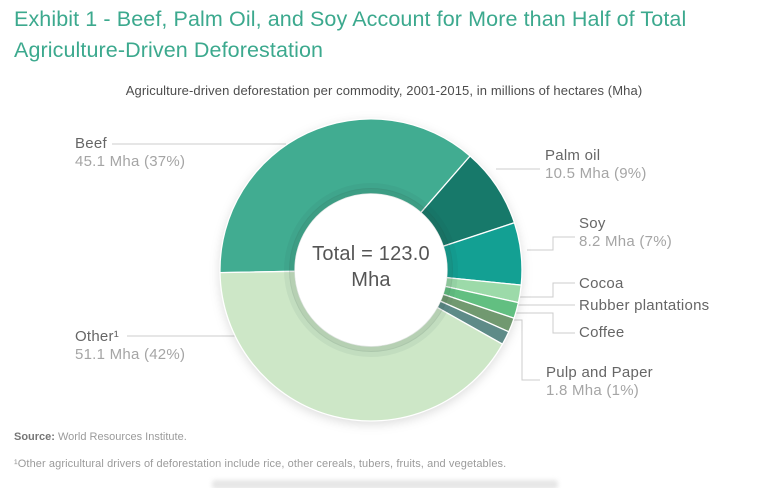 The width and height of the screenshot is (768, 488). I want to click on slice-label-cocoa: Cocoa, so click(601, 284).